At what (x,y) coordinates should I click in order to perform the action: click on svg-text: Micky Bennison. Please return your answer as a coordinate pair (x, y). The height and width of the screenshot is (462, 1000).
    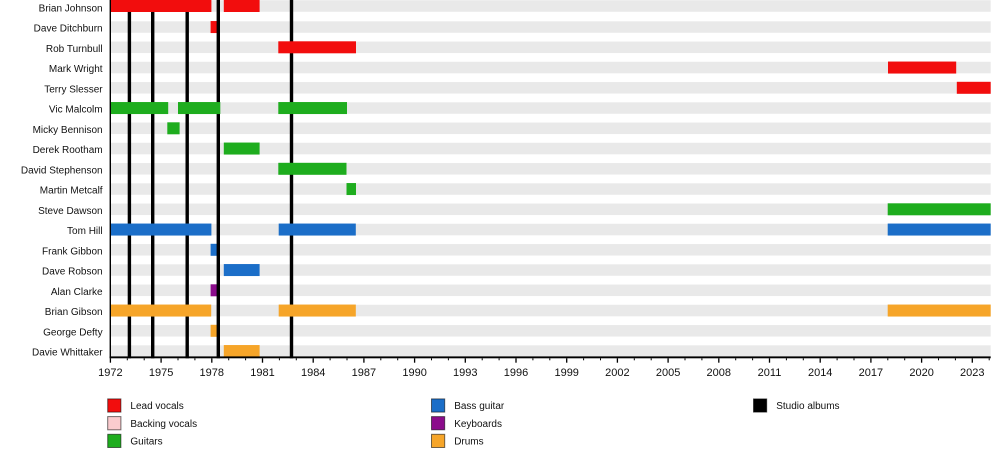
    Looking at the image, I should click on (68, 130).